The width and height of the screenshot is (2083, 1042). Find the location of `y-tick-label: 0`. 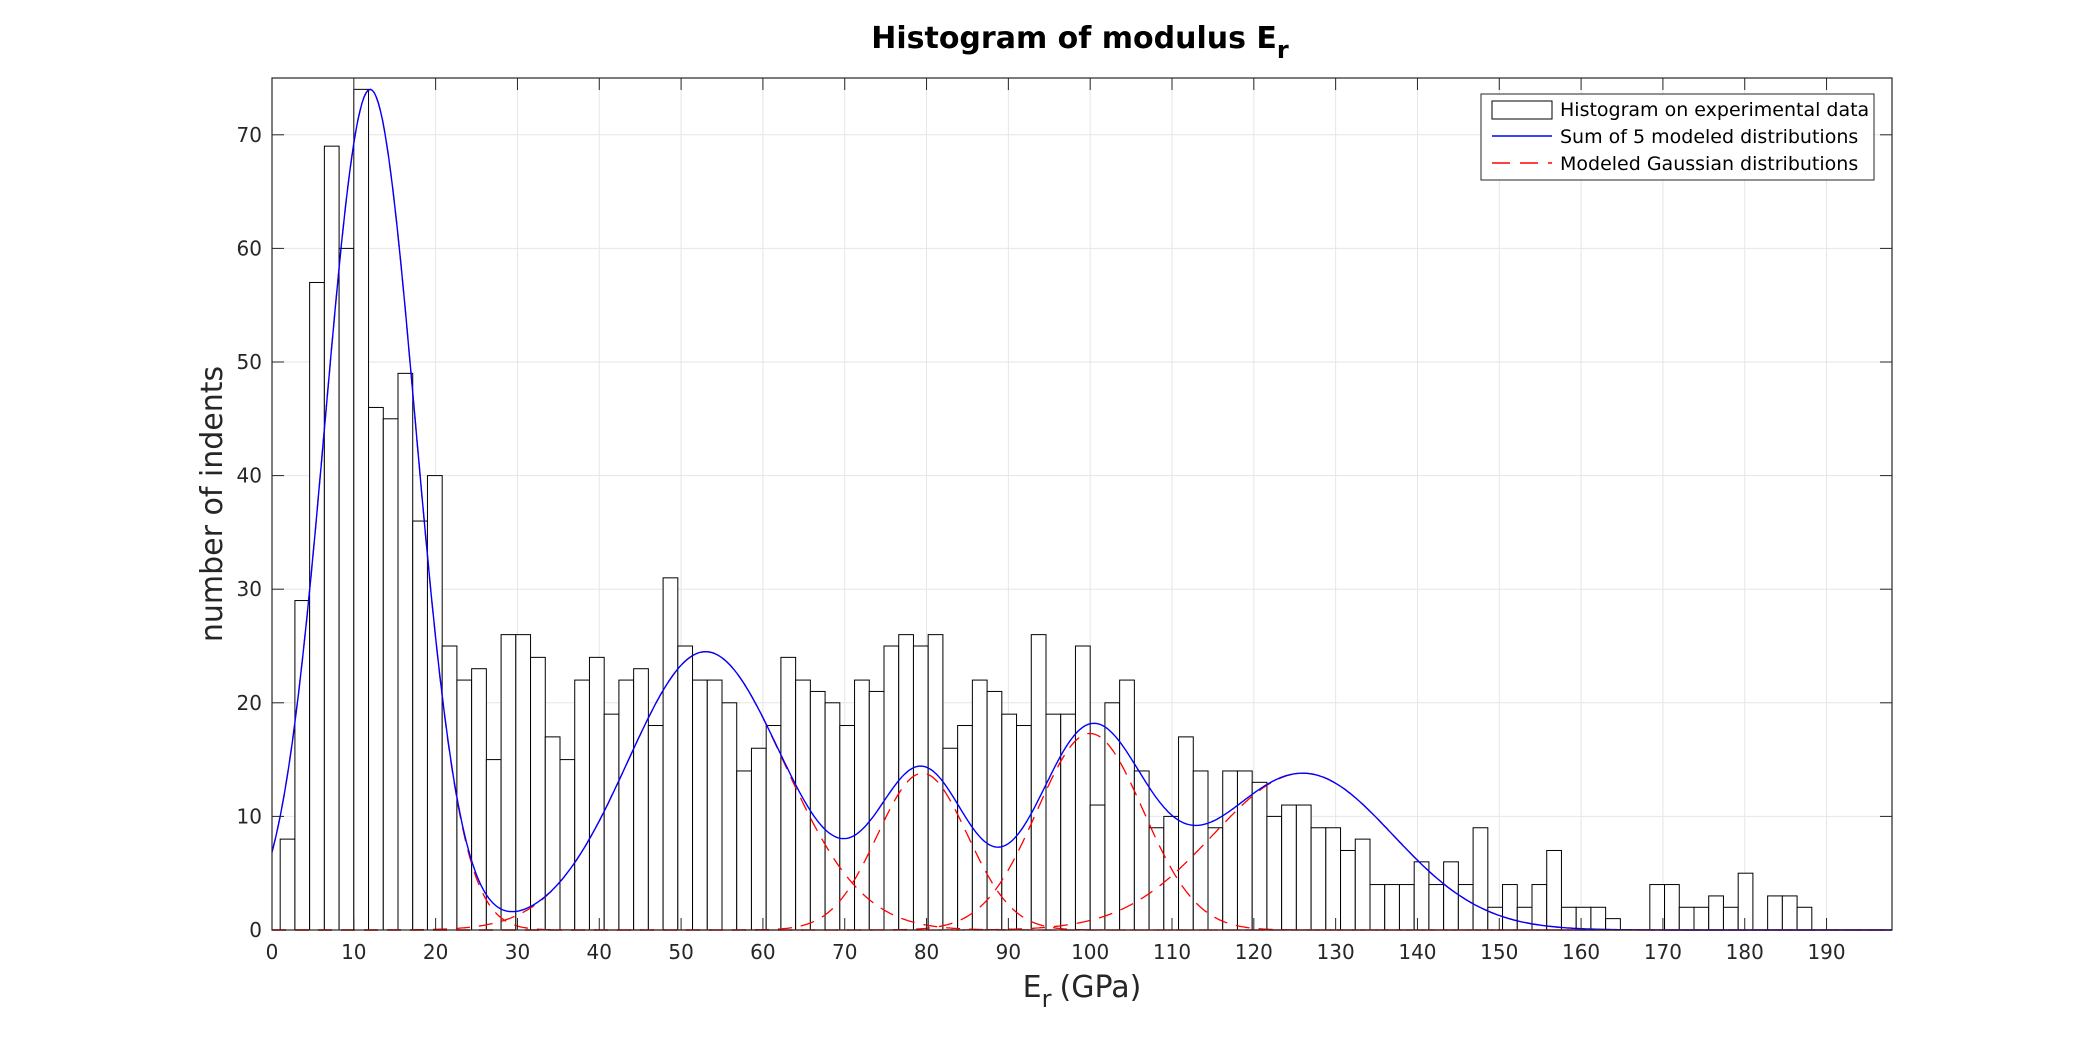

y-tick-label: 0 is located at coordinates (255, 930).